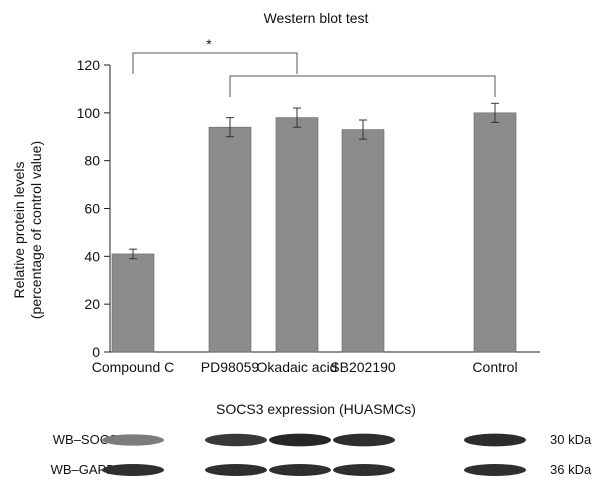 The width and height of the screenshot is (602, 487). I want to click on x-tick-label: SB202190, so click(363, 367).